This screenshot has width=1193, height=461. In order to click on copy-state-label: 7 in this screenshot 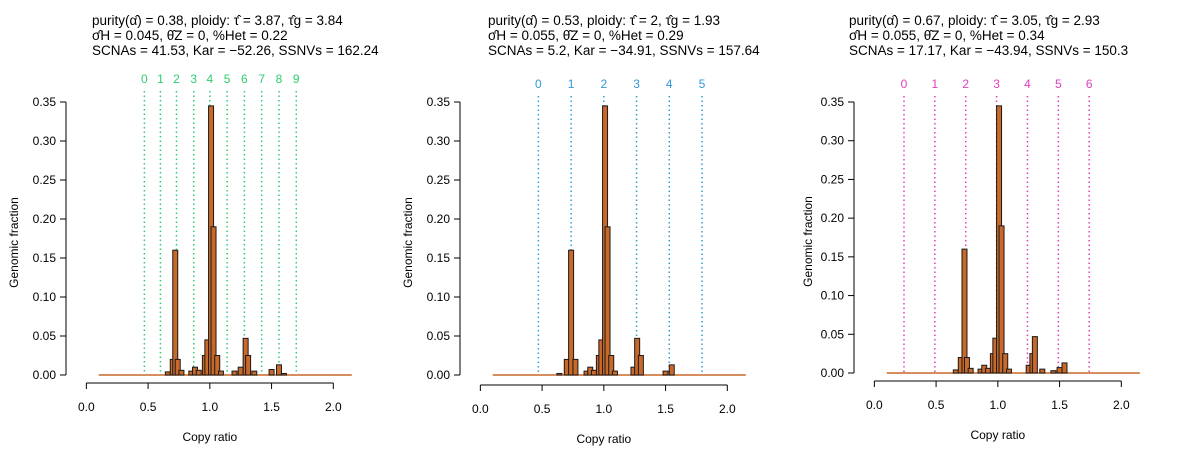, I will do `click(261, 79)`.